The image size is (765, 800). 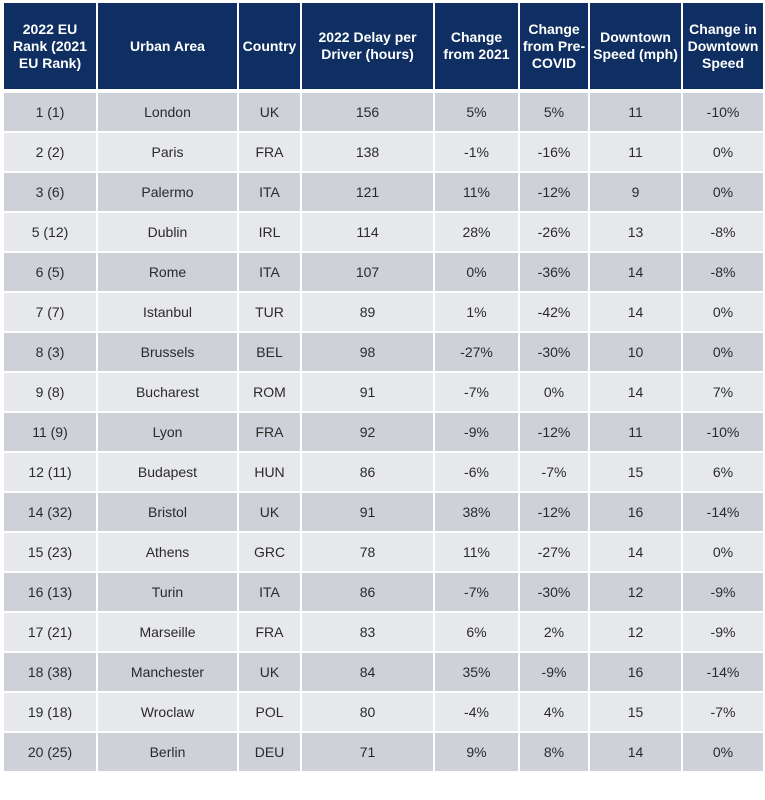 What do you see at coordinates (269, 352) in the screenshot?
I see `country-cell: BEL` at bounding box center [269, 352].